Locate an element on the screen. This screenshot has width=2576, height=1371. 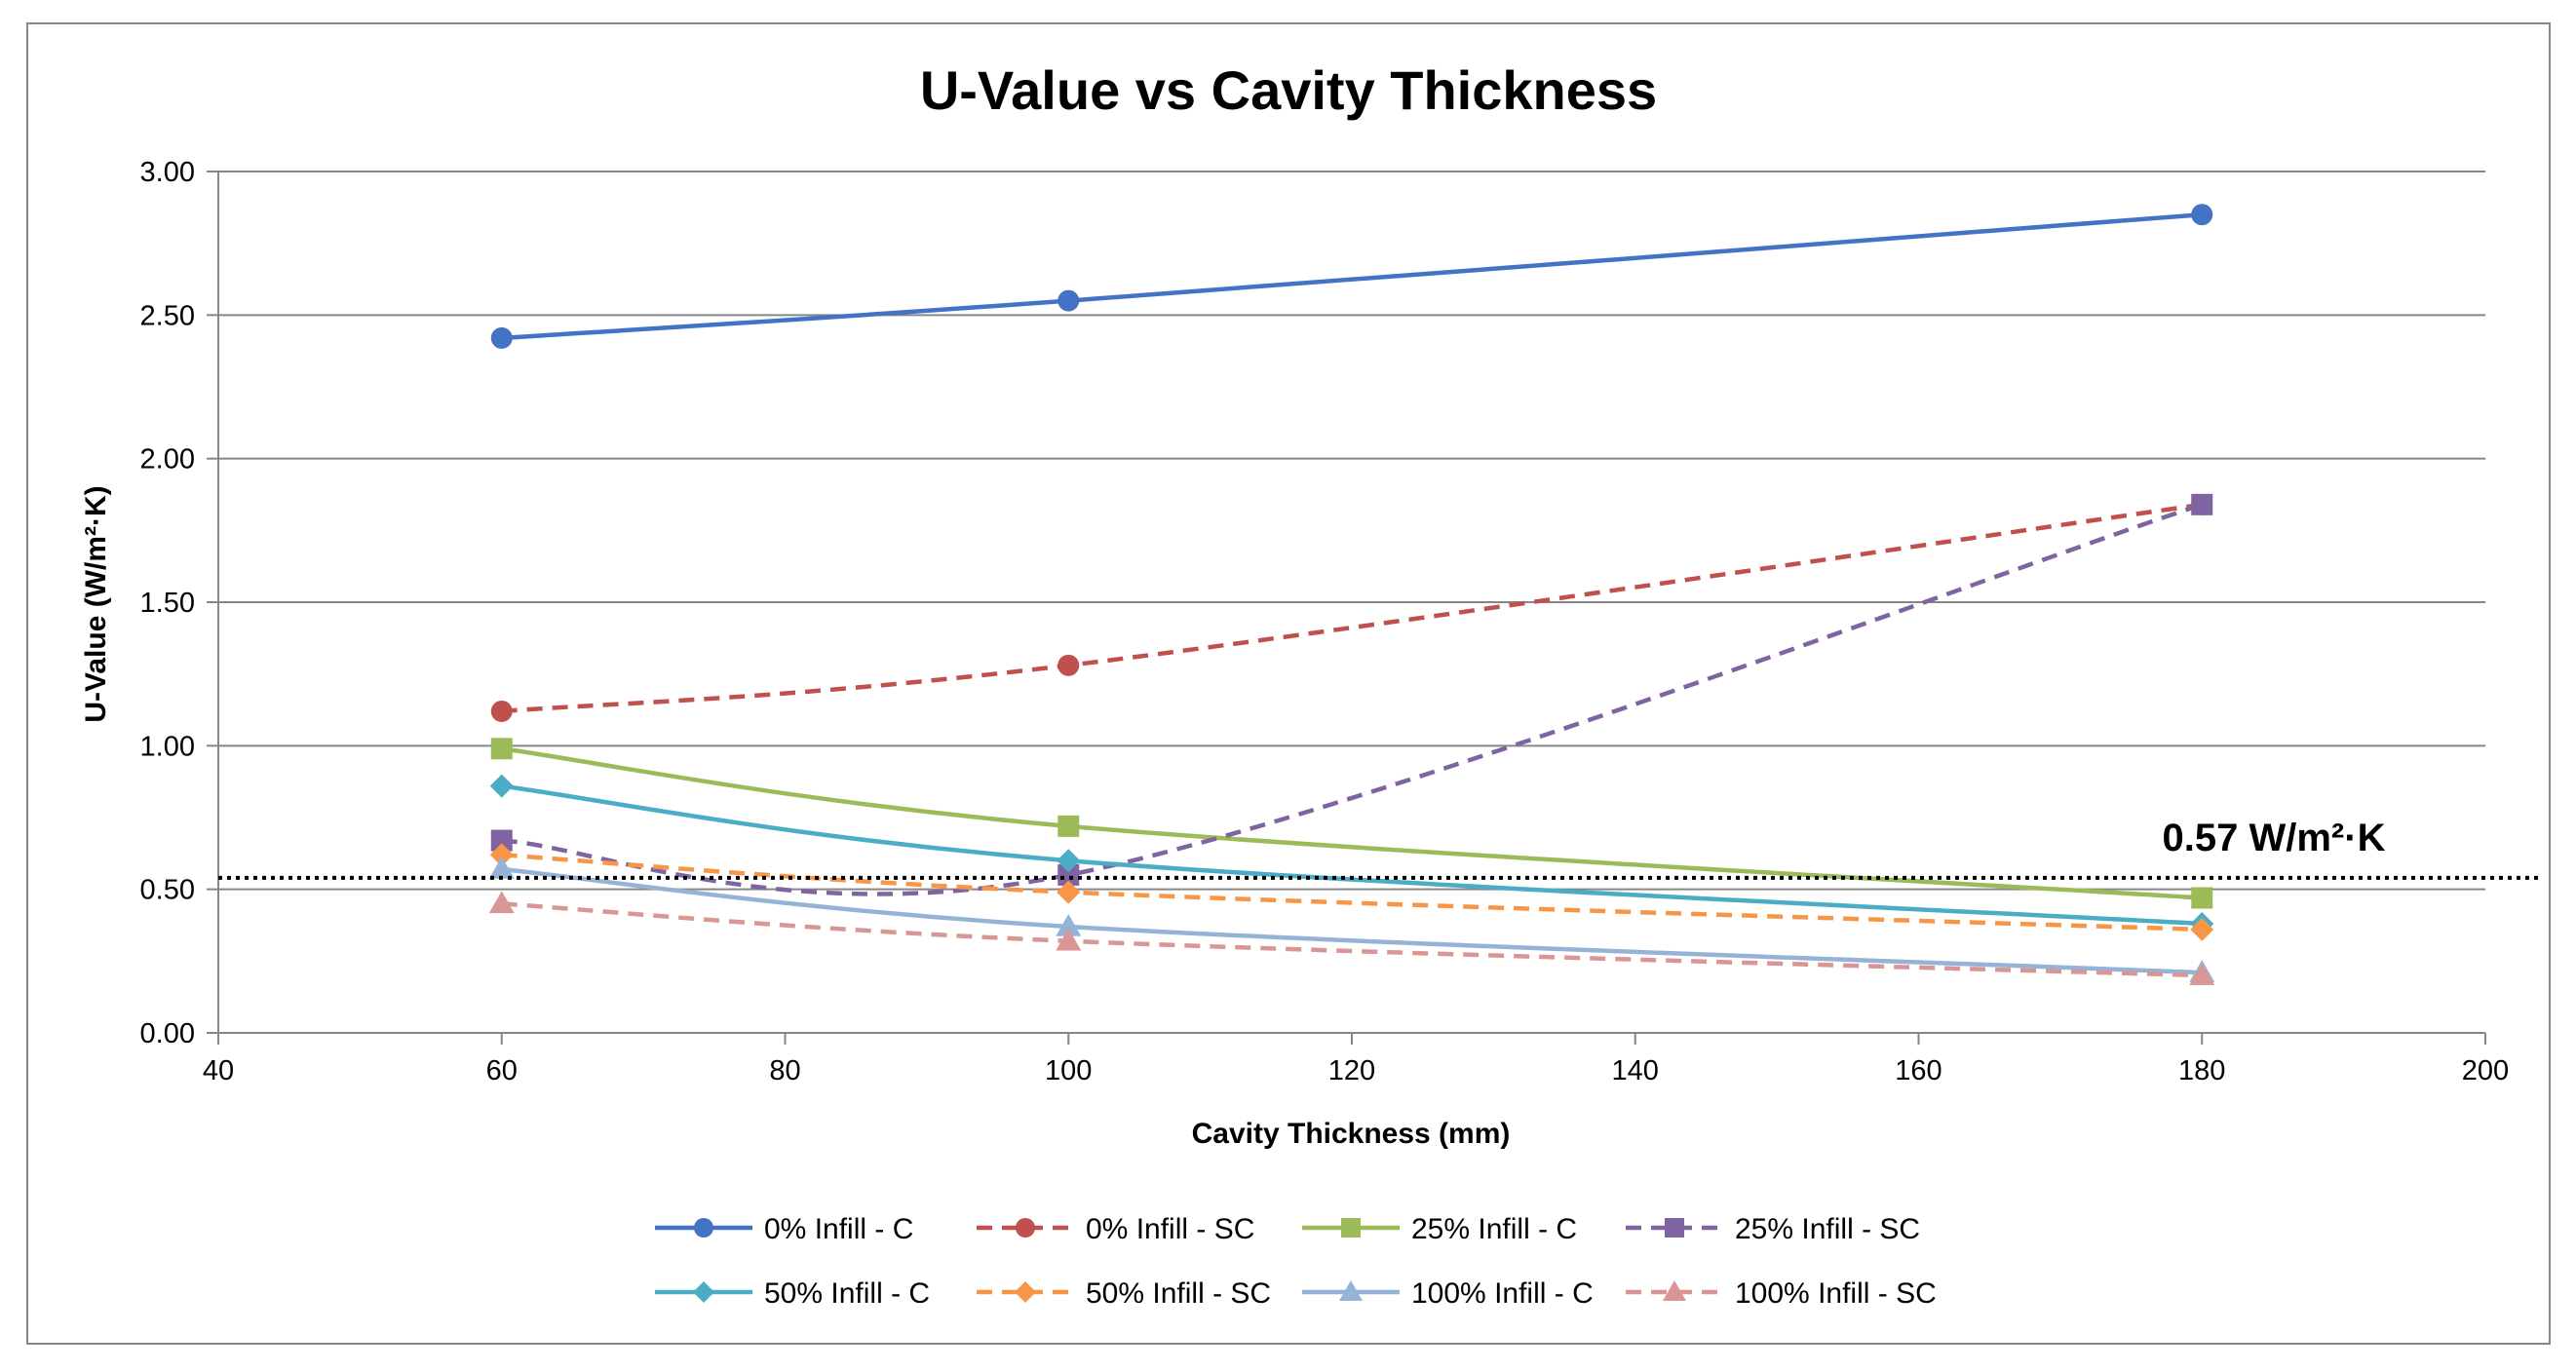
legend-item: 25% Infill - SC is located at coordinates (1773, 1229).